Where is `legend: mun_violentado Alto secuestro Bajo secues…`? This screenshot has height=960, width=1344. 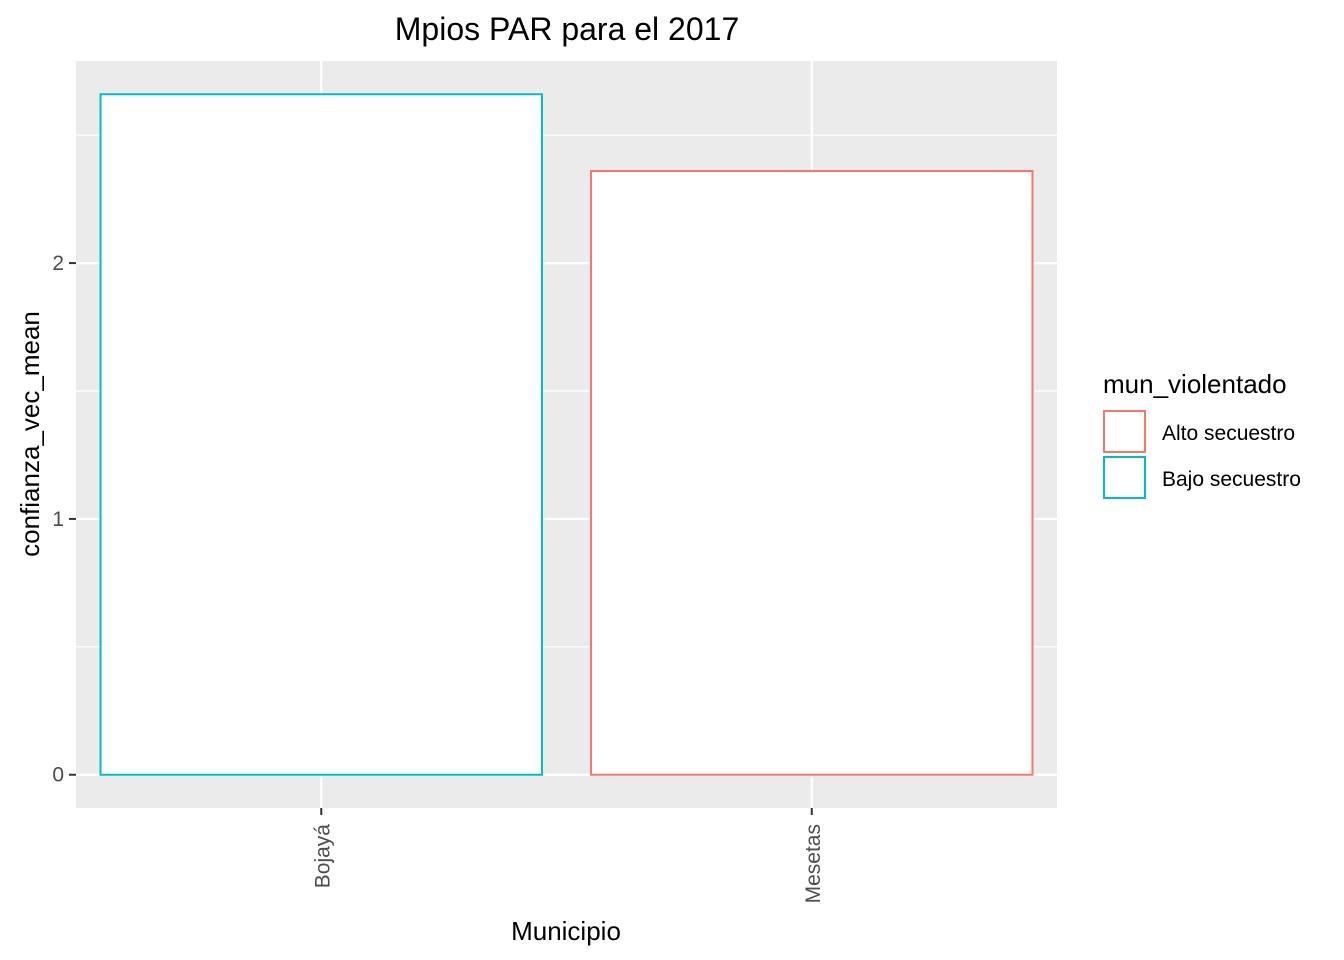 legend: mun_violentado Alto secuestro Bajo secues… is located at coordinates (1202, 434).